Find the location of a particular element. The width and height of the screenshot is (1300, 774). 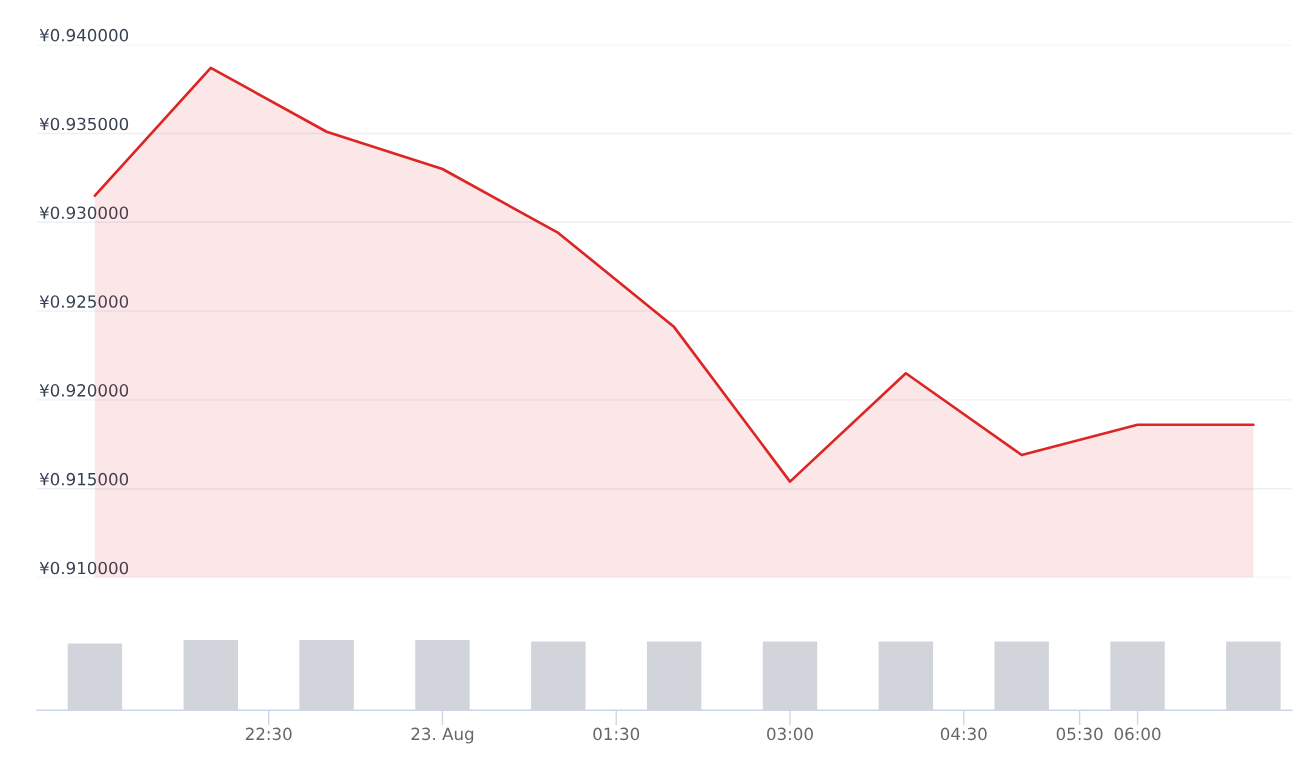

x-tick-label: 04:30 is located at coordinates (963, 734).